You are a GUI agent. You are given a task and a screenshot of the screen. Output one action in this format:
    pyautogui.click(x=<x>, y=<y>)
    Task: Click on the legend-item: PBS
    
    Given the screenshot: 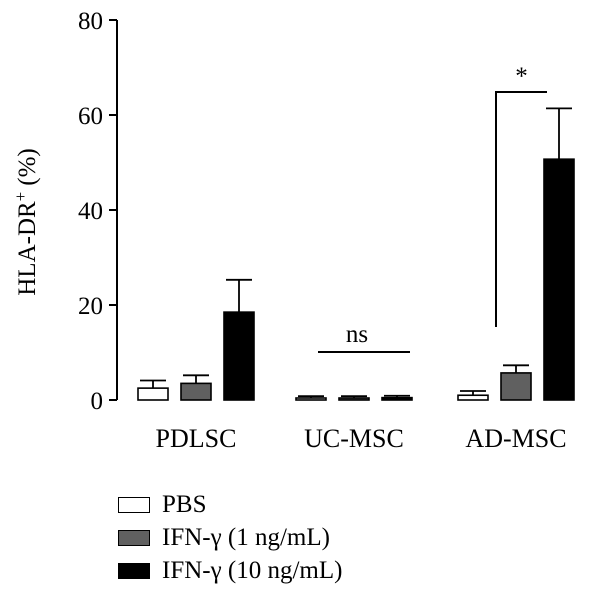 What is the action you would take?
    pyautogui.click(x=230, y=504)
    